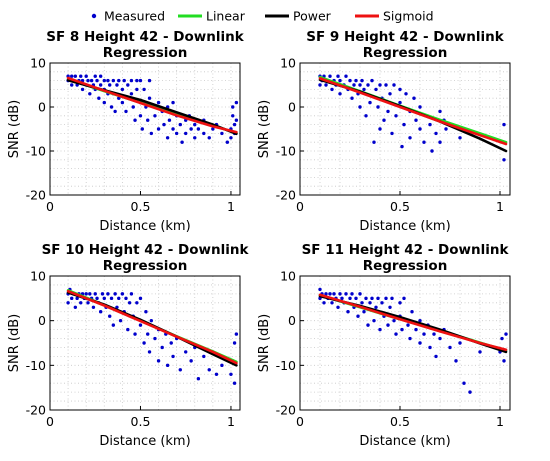  Describe the element at coordinates (298, 16) in the screenshot. I see `legend-item-power: Power` at that location.